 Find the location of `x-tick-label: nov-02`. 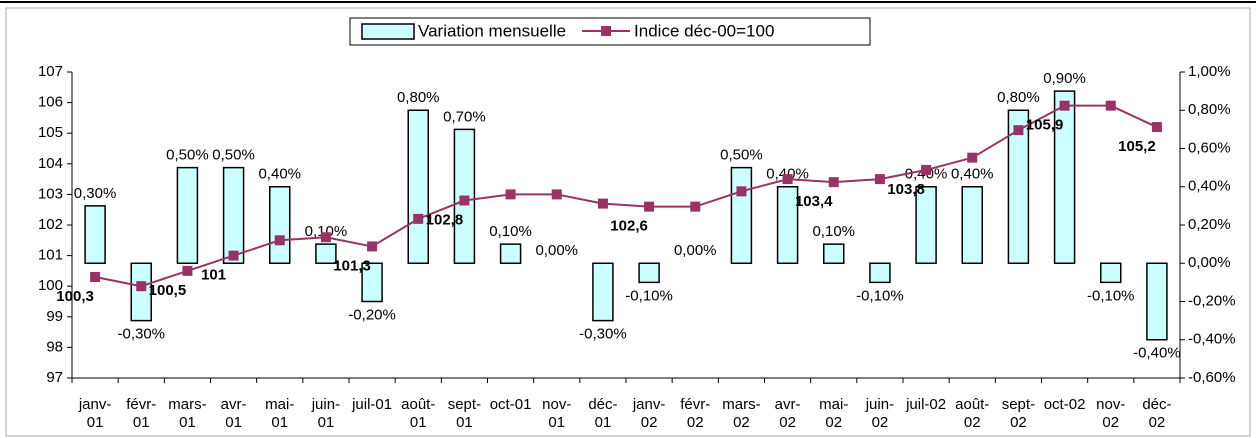

x-tick-label: nov-02 is located at coordinates (1111, 413).